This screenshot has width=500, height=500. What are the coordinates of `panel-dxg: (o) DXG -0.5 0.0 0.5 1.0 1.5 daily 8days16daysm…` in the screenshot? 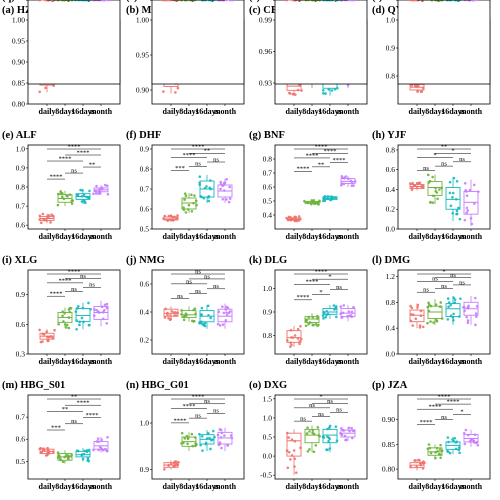 It's located at (308, 435).